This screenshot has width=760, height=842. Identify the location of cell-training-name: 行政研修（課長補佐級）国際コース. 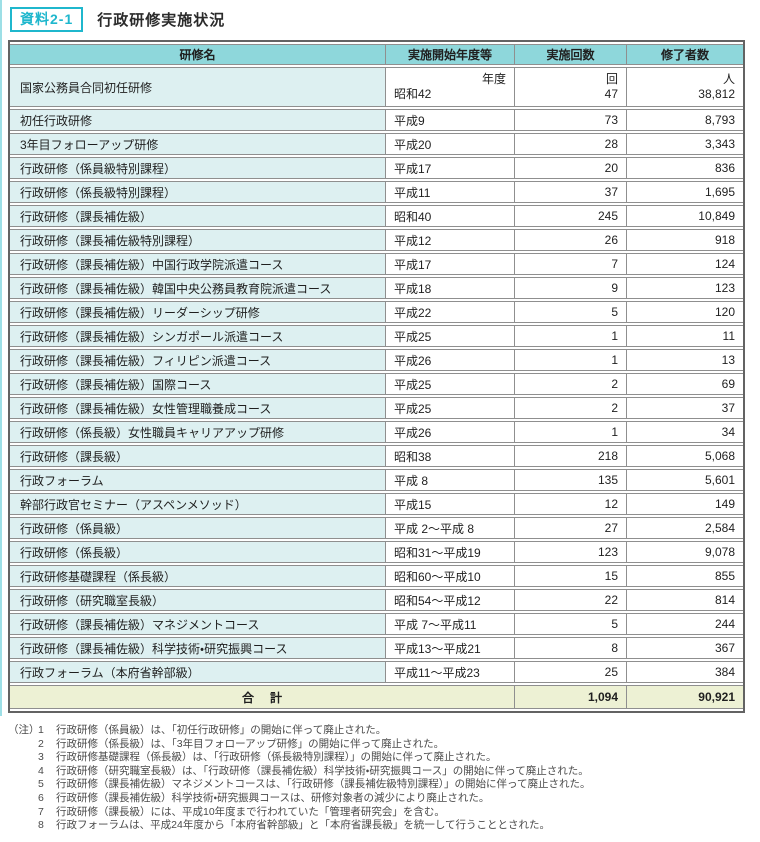
(197, 384).